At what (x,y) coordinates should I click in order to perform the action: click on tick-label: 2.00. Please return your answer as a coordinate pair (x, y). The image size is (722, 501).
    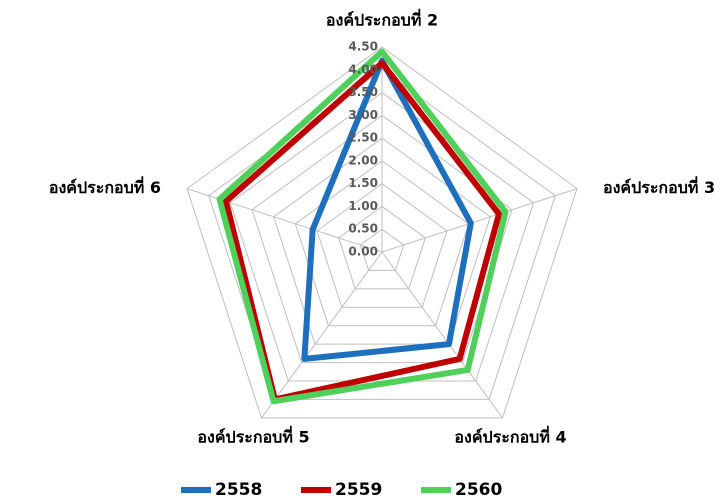
    Looking at the image, I should click on (363, 160).